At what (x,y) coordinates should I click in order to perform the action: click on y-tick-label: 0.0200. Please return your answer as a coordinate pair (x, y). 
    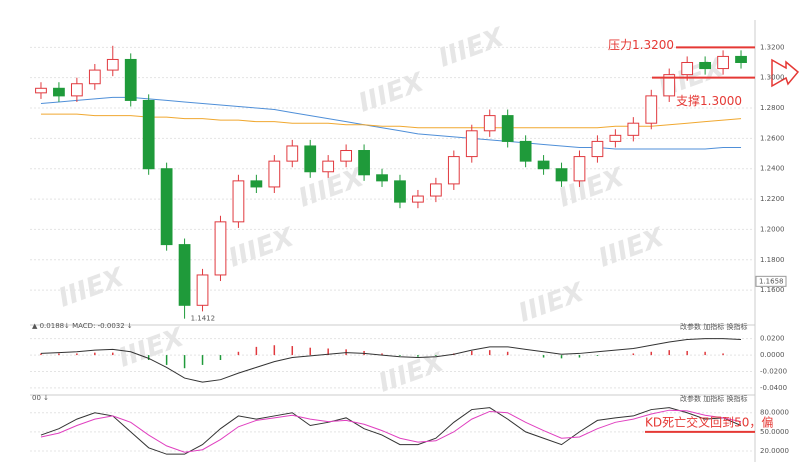
    Looking at the image, I should click on (772, 339).